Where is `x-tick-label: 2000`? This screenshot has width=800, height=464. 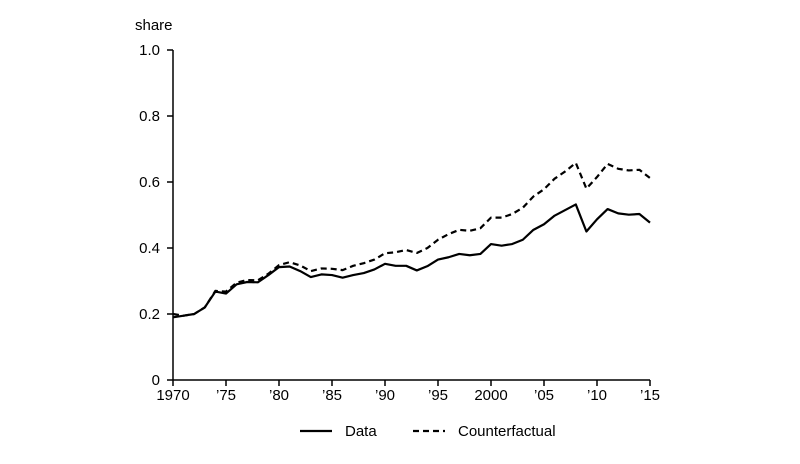
x-tick-label: 2000 is located at coordinates (490, 395).